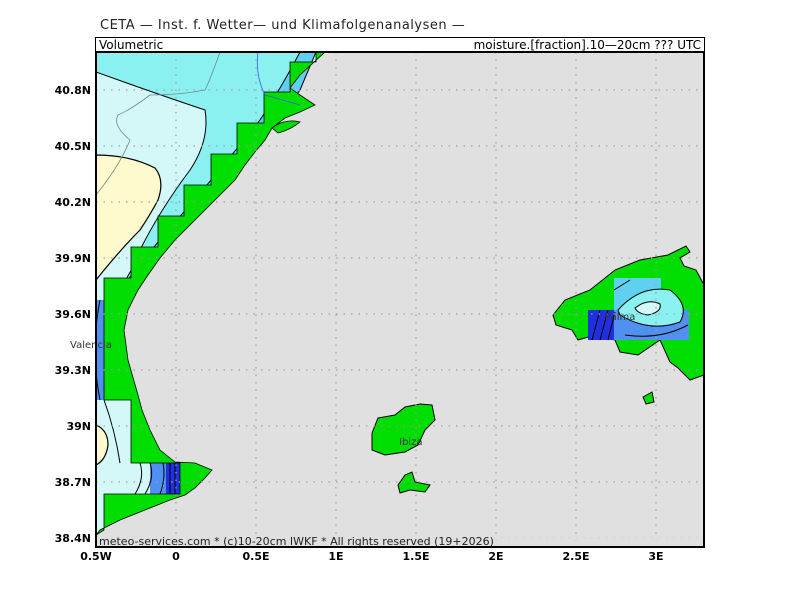 The image size is (800, 600). Describe the element at coordinates (73, 538) in the screenshot. I see `lat-tick: 38.4N` at that location.